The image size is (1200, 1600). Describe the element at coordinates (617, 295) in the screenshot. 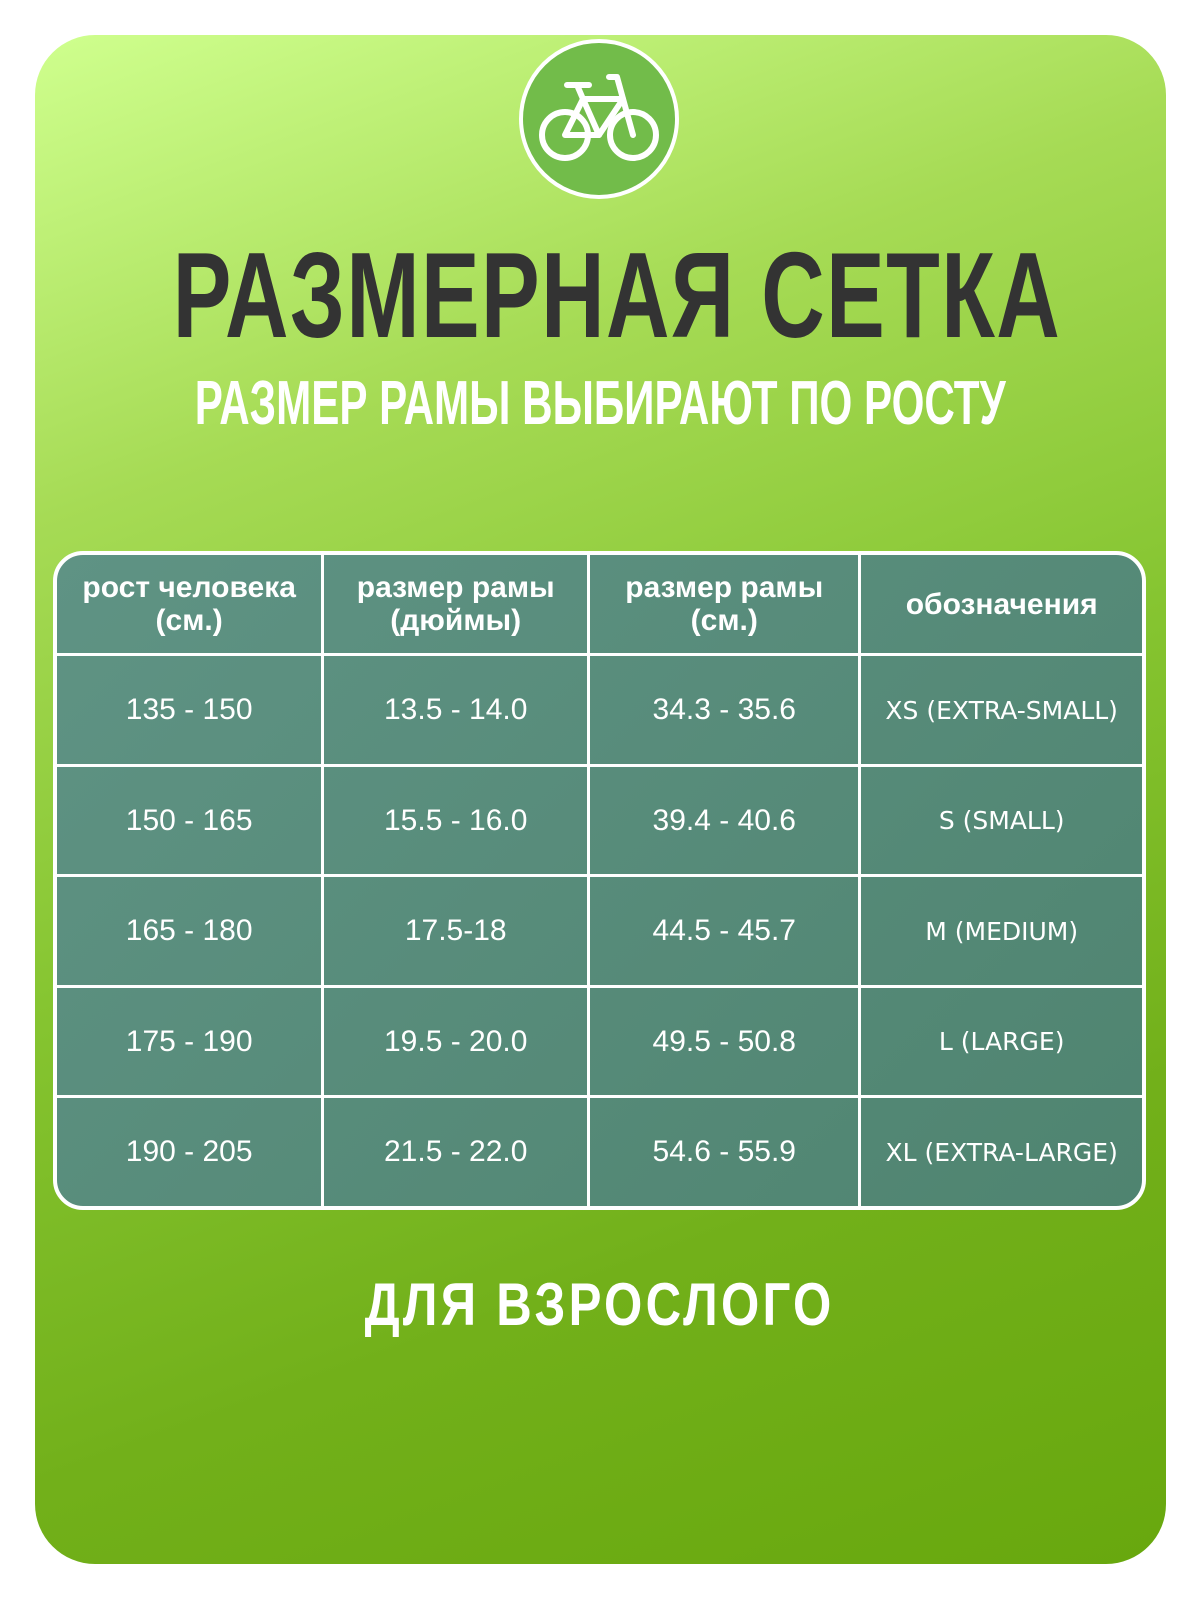

I see `page-title: РАЗМЕРНАЯ СЕТКА` at that location.